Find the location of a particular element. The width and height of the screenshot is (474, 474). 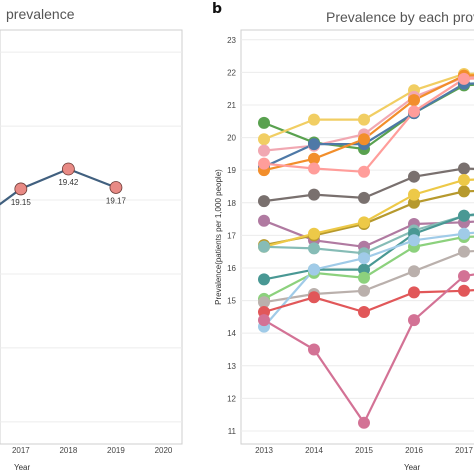

panel-b-y-tick-label: 15 is located at coordinates (231, 301).